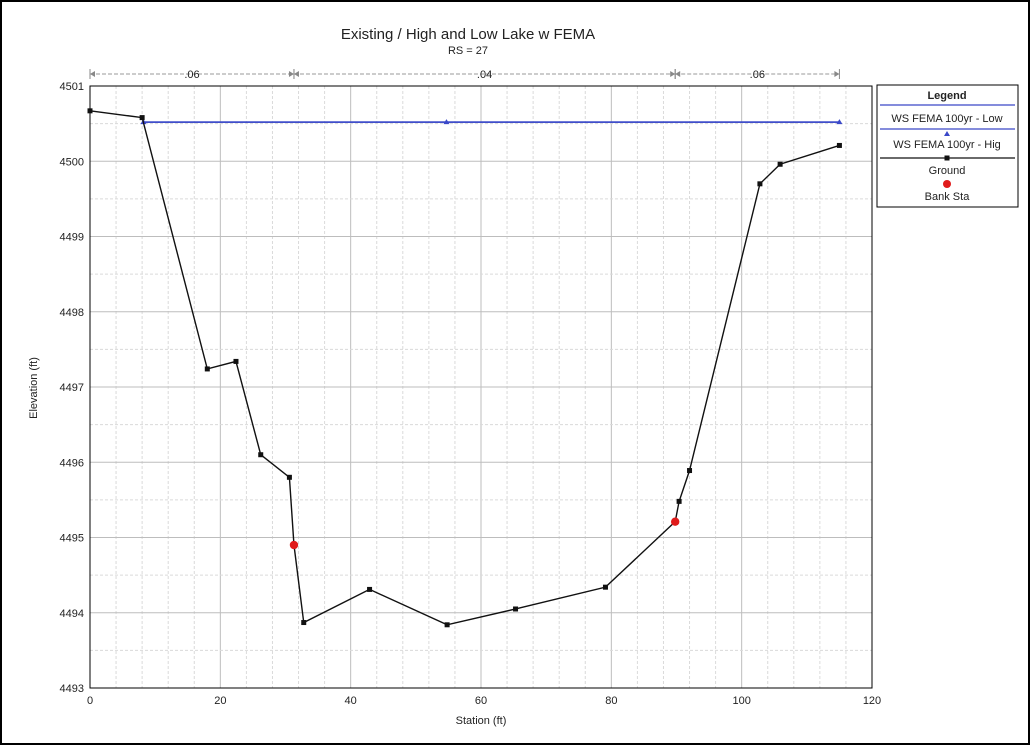 The height and width of the screenshot is (748, 1030). Describe the element at coordinates (611, 701) in the screenshot. I see `x-tick-label: 80` at that location.